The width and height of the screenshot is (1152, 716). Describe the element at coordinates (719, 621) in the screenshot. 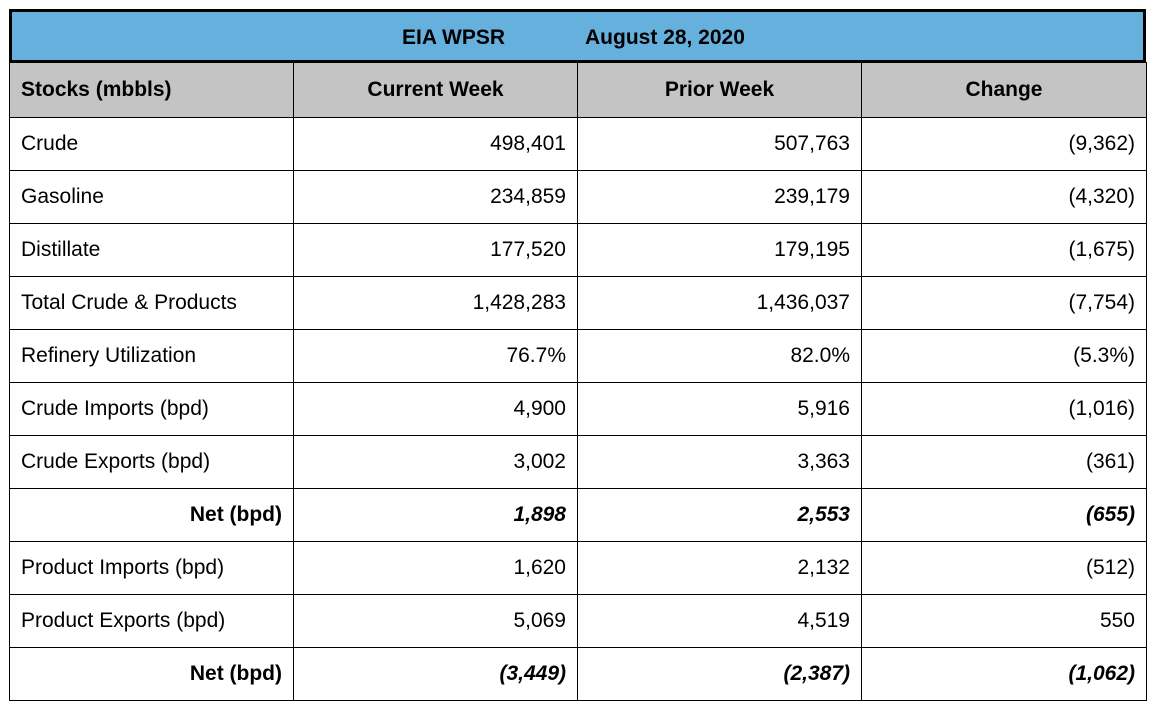

I see `prior-week-value: 4,519` at that location.